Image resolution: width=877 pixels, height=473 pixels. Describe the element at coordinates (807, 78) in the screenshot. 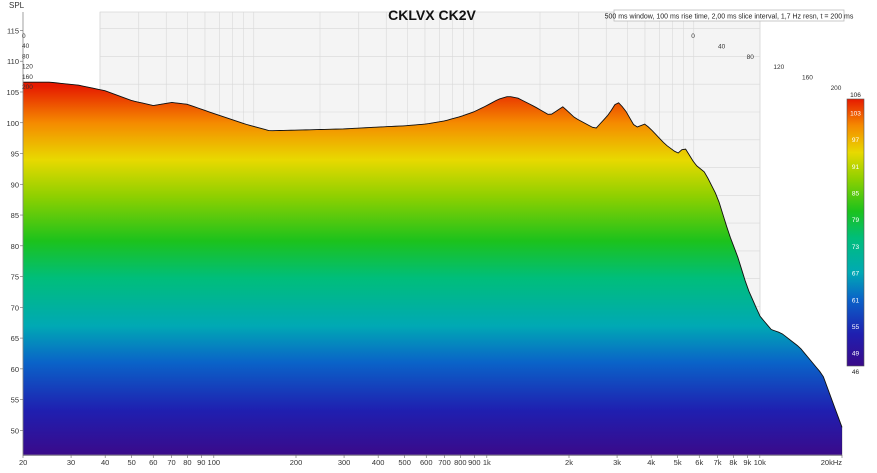

I see `time-tick-label-right: 160` at that location.